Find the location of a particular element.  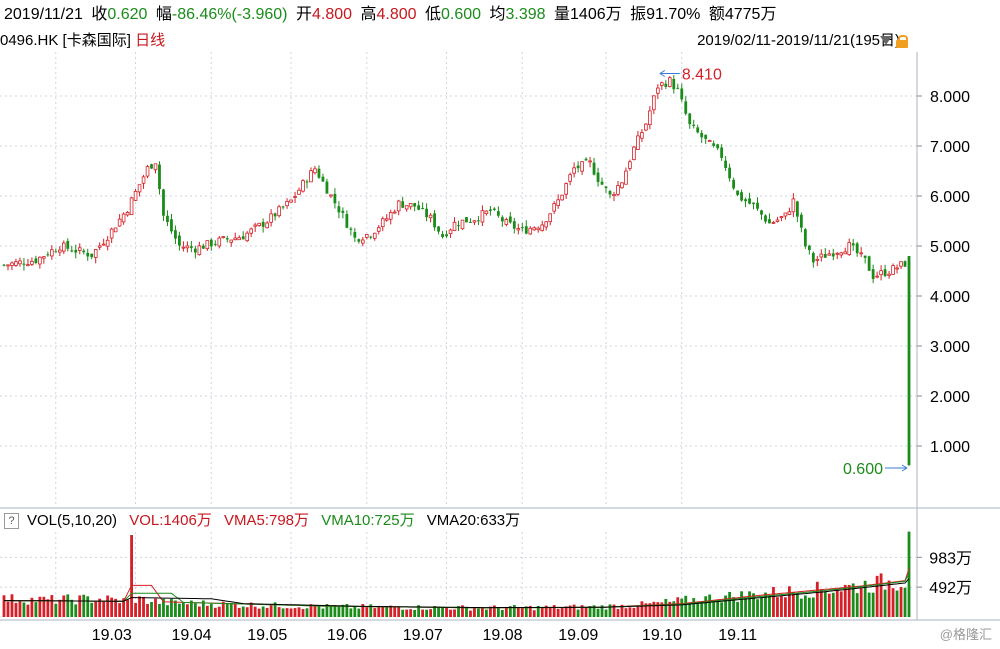

amount-label: 额 is located at coordinates (716, 14).